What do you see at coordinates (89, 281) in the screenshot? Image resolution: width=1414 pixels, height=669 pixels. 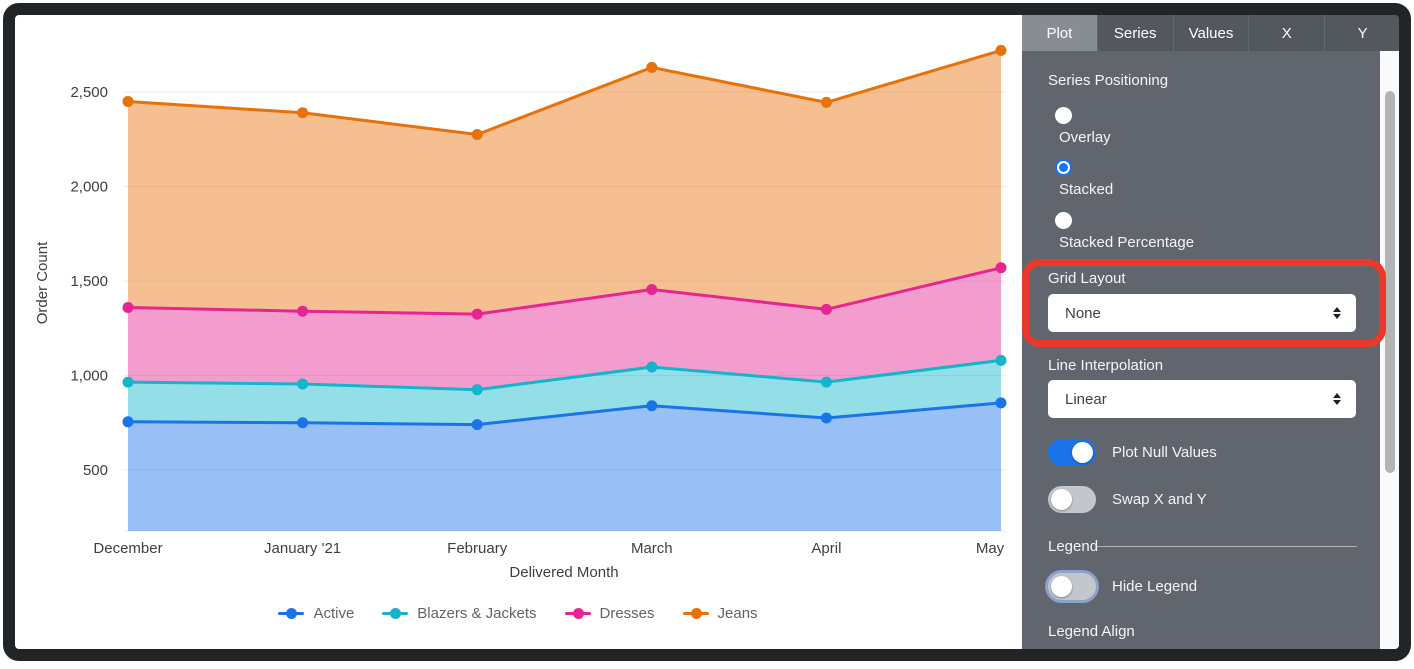 I see `y-tick-label: 1,500` at bounding box center [89, 281].